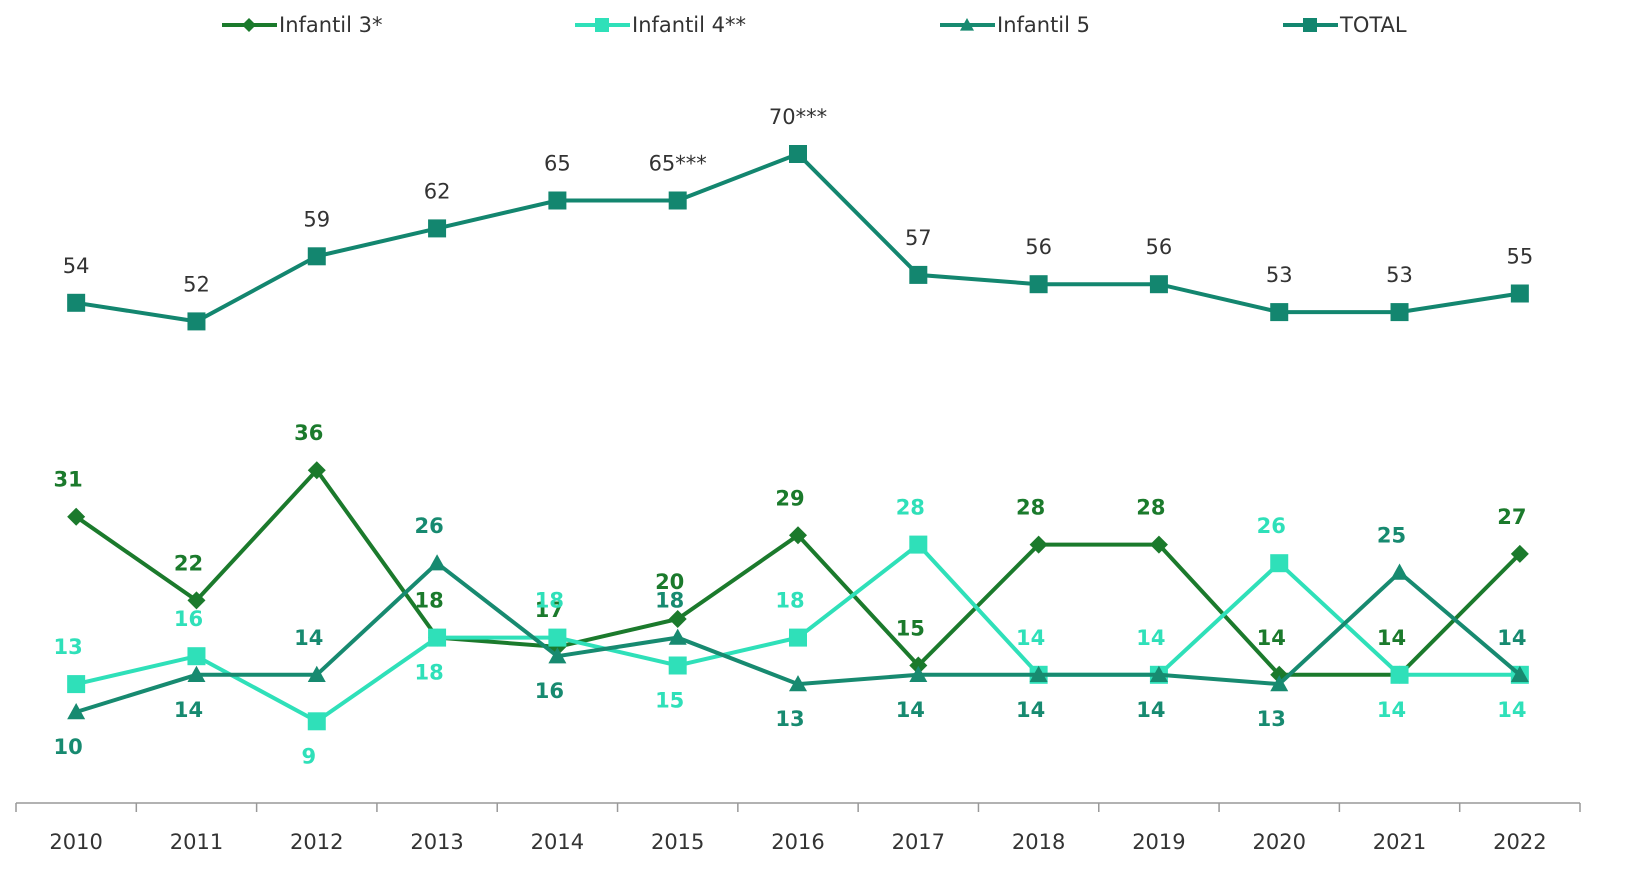 Image resolution: width=1631 pixels, height=889 pixels. I want to click on legend-text: Infantil 5, so click(1043, 25).